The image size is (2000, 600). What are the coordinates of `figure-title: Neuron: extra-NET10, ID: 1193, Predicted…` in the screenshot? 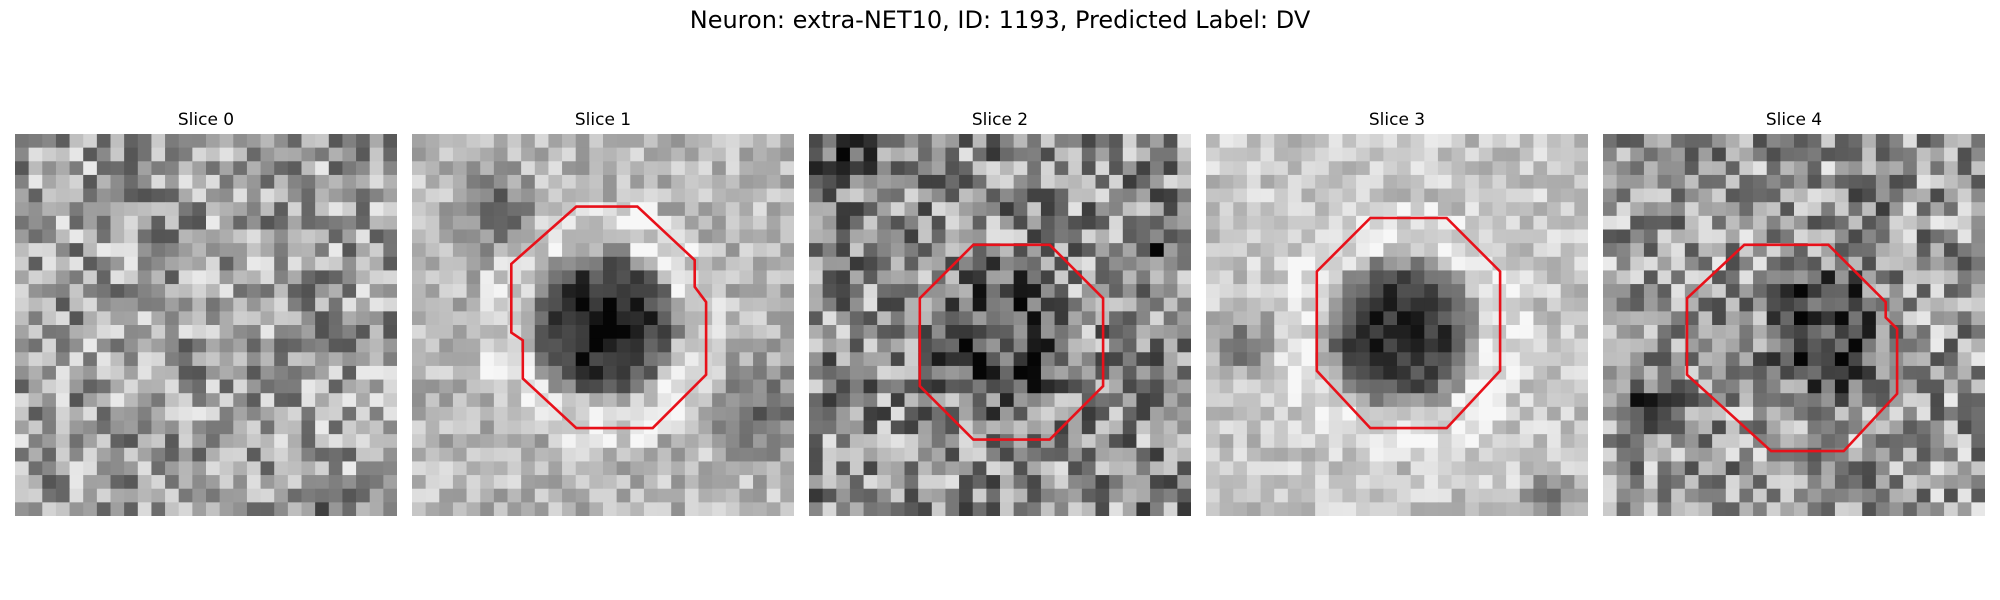 It's located at (1000, 20).